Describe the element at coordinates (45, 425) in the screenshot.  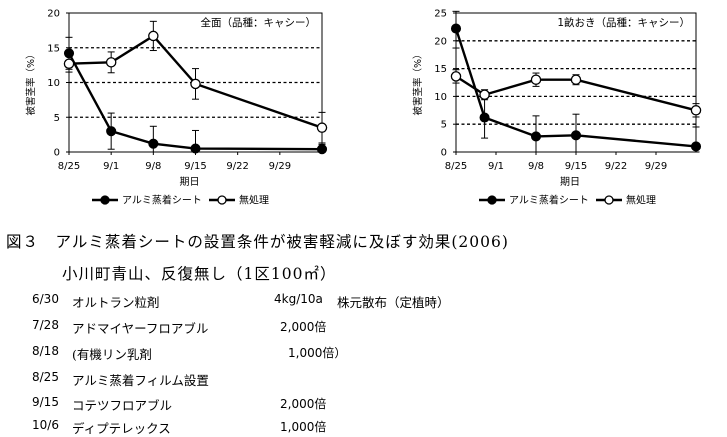
I see `schedule-date: 10/6` at that location.